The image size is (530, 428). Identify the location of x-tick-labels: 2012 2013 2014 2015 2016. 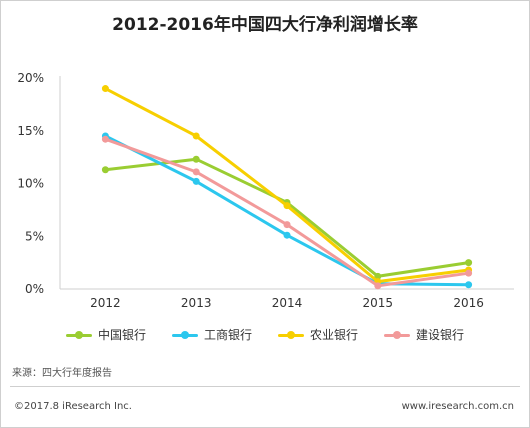
(287, 303).